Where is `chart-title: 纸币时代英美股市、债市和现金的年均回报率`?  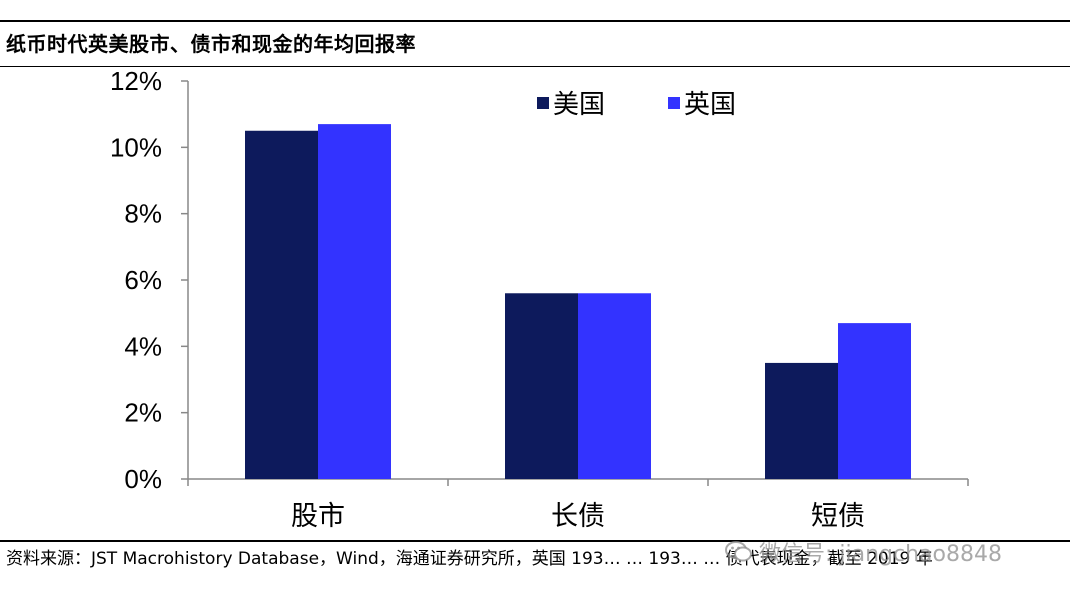
chart-title: 纸币时代英美股市、债市和现金的年均回报率 is located at coordinates (211, 44).